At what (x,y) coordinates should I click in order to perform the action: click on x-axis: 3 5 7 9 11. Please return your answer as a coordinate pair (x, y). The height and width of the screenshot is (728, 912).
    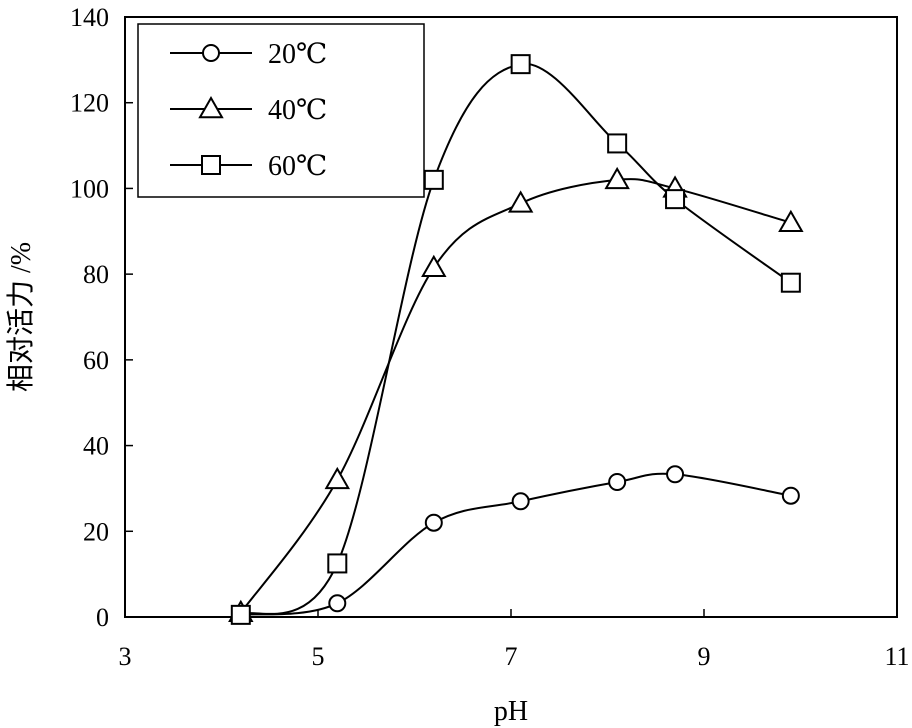
    Looking at the image, I should click on (514, 640).